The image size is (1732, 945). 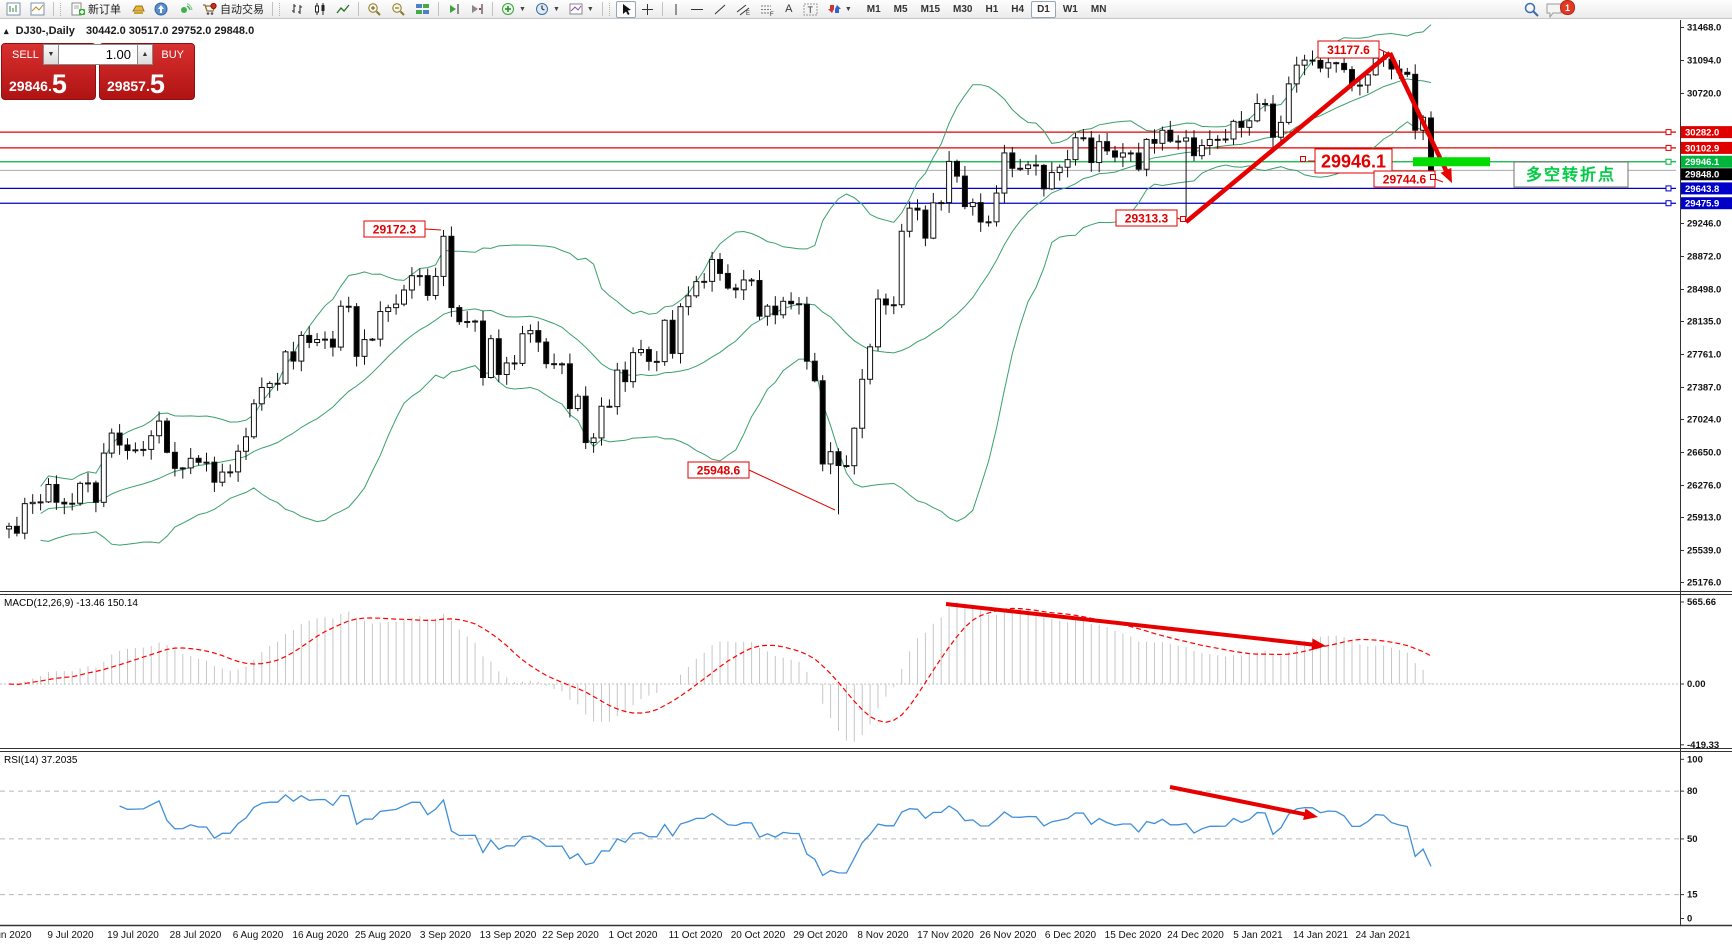 What do you see at coordinates (697, 9) in the screenshot?
I see `hline-tool-button` at bounding box center [697, 9].